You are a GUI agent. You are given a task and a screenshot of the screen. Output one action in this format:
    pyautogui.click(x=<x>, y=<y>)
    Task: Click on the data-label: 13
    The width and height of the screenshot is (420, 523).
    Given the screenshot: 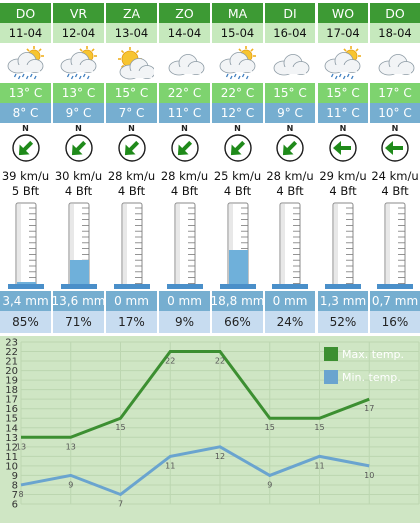 What is the action you would take?
    pyautogui.click(x=21, y=446)
    